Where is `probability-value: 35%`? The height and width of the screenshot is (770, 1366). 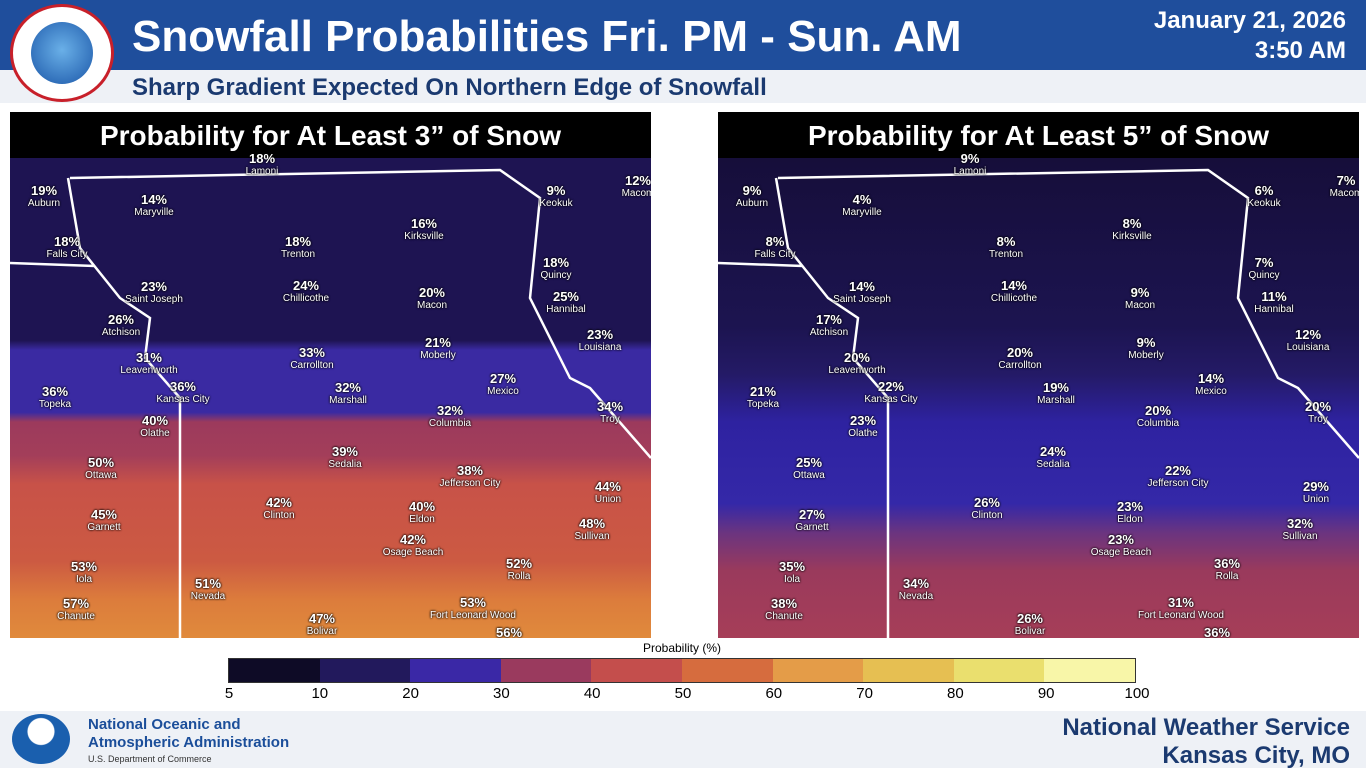
probability-value: 35% is located at coordinates (792, 566).